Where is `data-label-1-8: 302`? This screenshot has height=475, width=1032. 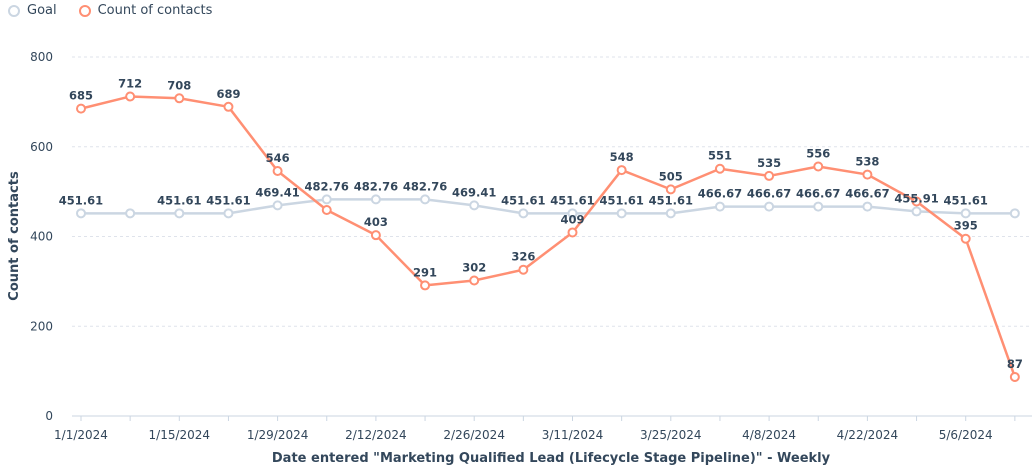
data-label-1-8: 302 is located at coordinates (474, 267).